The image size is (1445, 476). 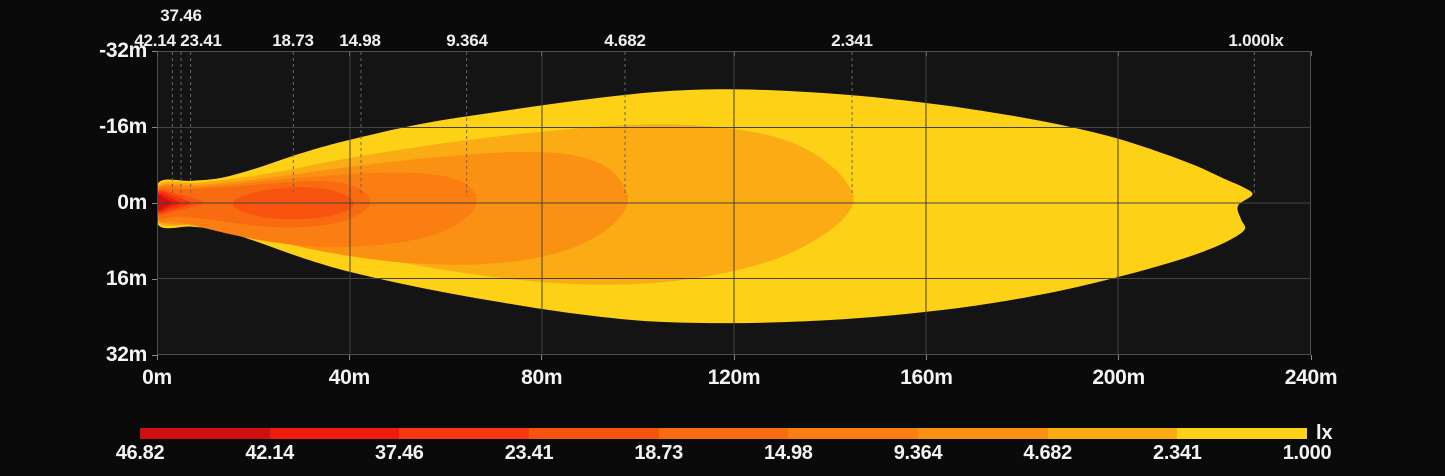 What do you see at coordinates (1324, 433) in the screenshot?
I see `colorbar-unit-label: lx` at bounding box center [1324, 433].